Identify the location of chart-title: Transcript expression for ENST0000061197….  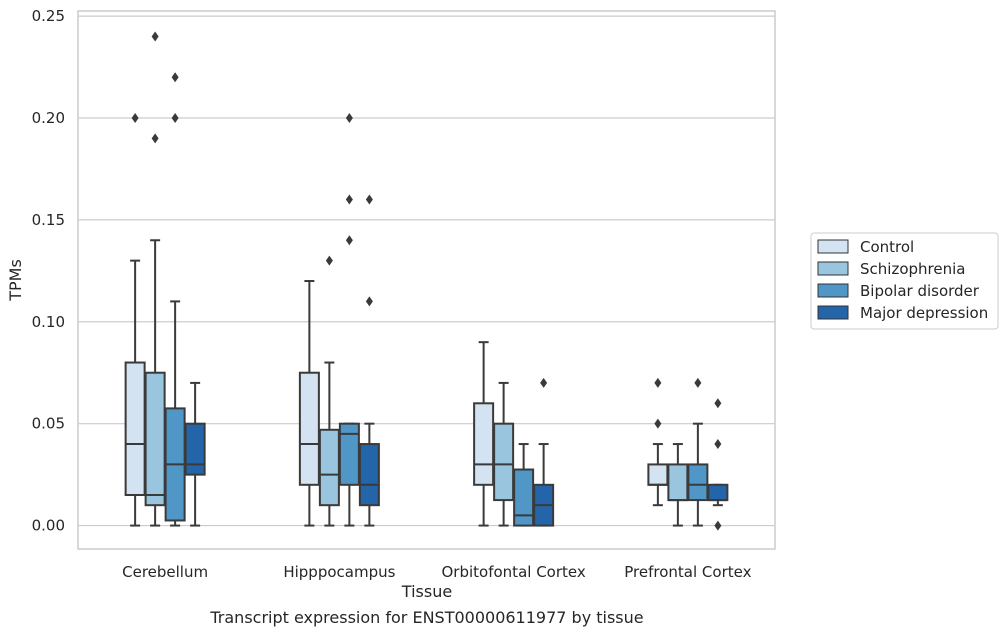
(426, 617).